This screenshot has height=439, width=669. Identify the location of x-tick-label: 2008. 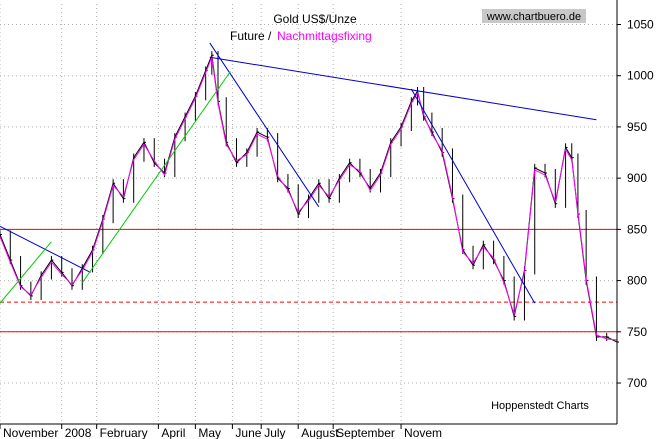
(78, 432).